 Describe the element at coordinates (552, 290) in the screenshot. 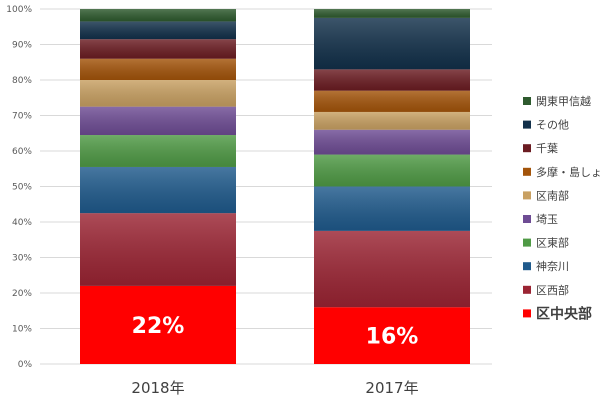

I see `legend-label: 区西部` at that location.